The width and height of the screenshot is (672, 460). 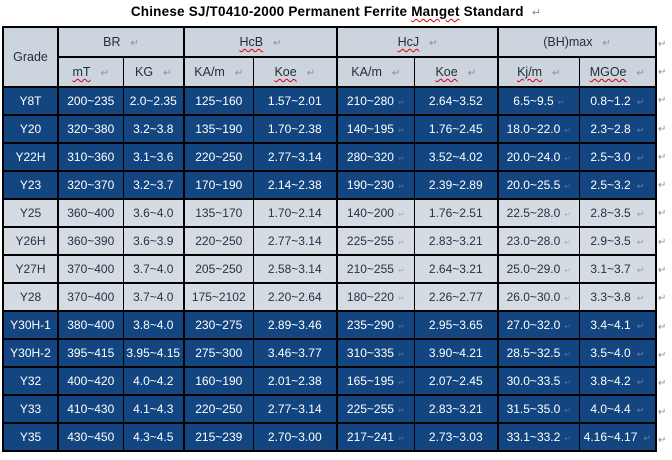 What do you see at coordinates (90, 409) in the screenshot?
I see `br-mt-cell: 410~430` at bounding box center [90, 409].